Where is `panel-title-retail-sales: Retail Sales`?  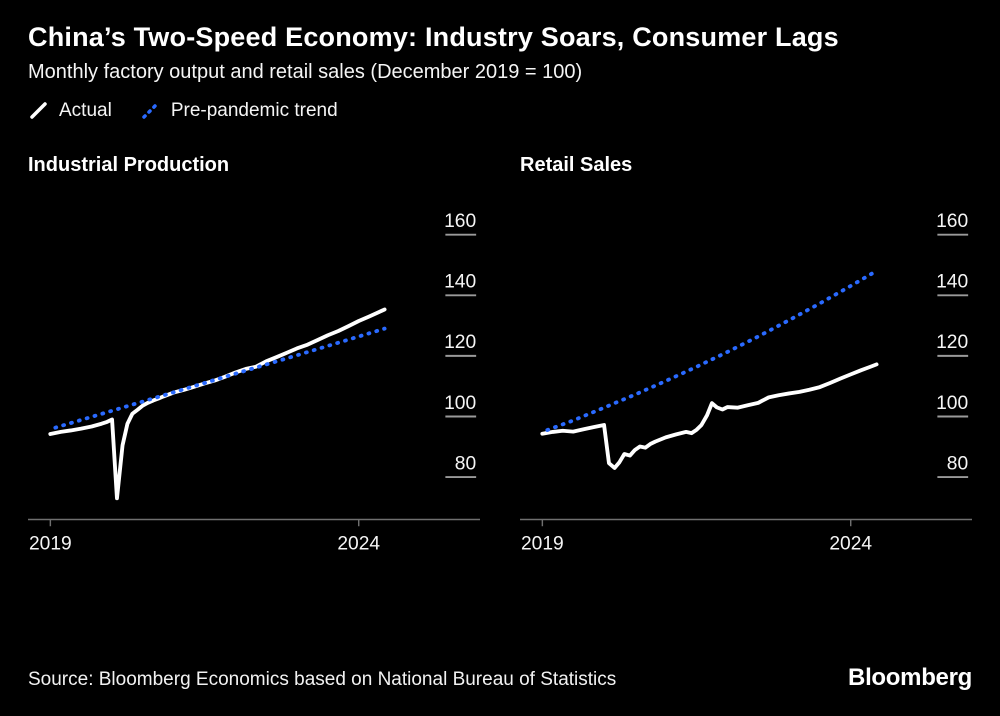 panel-title-retail-sales: Retail Sales is located at coordinates (576, 165).